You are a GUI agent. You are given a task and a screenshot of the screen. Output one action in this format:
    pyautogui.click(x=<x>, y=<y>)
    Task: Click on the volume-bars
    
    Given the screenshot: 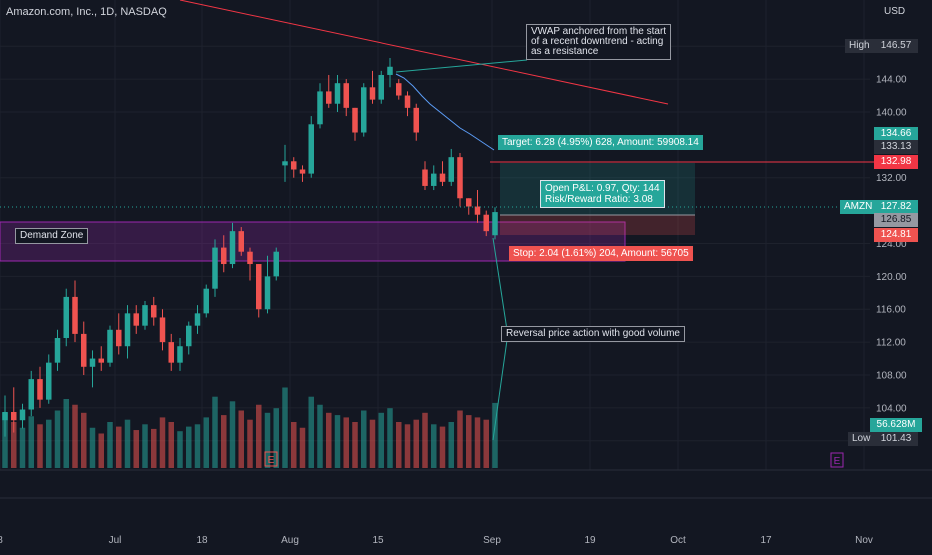 What is the action you would take?
    pyautogui.click(x=250, y=427)
    